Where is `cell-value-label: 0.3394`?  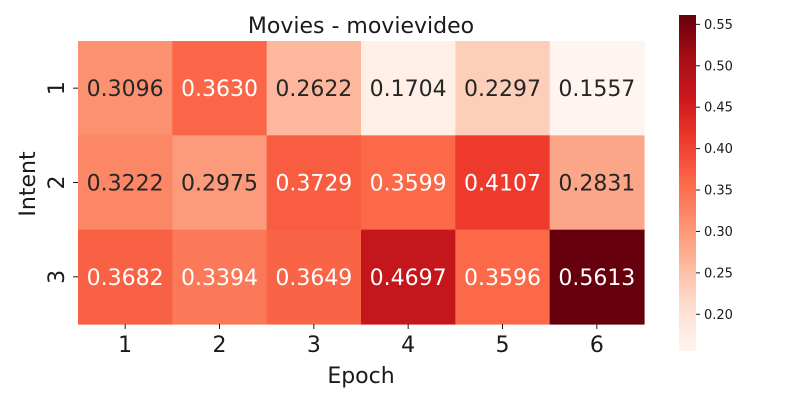 cell-value-label: 0.3394 is located at coordinates (219, 278).